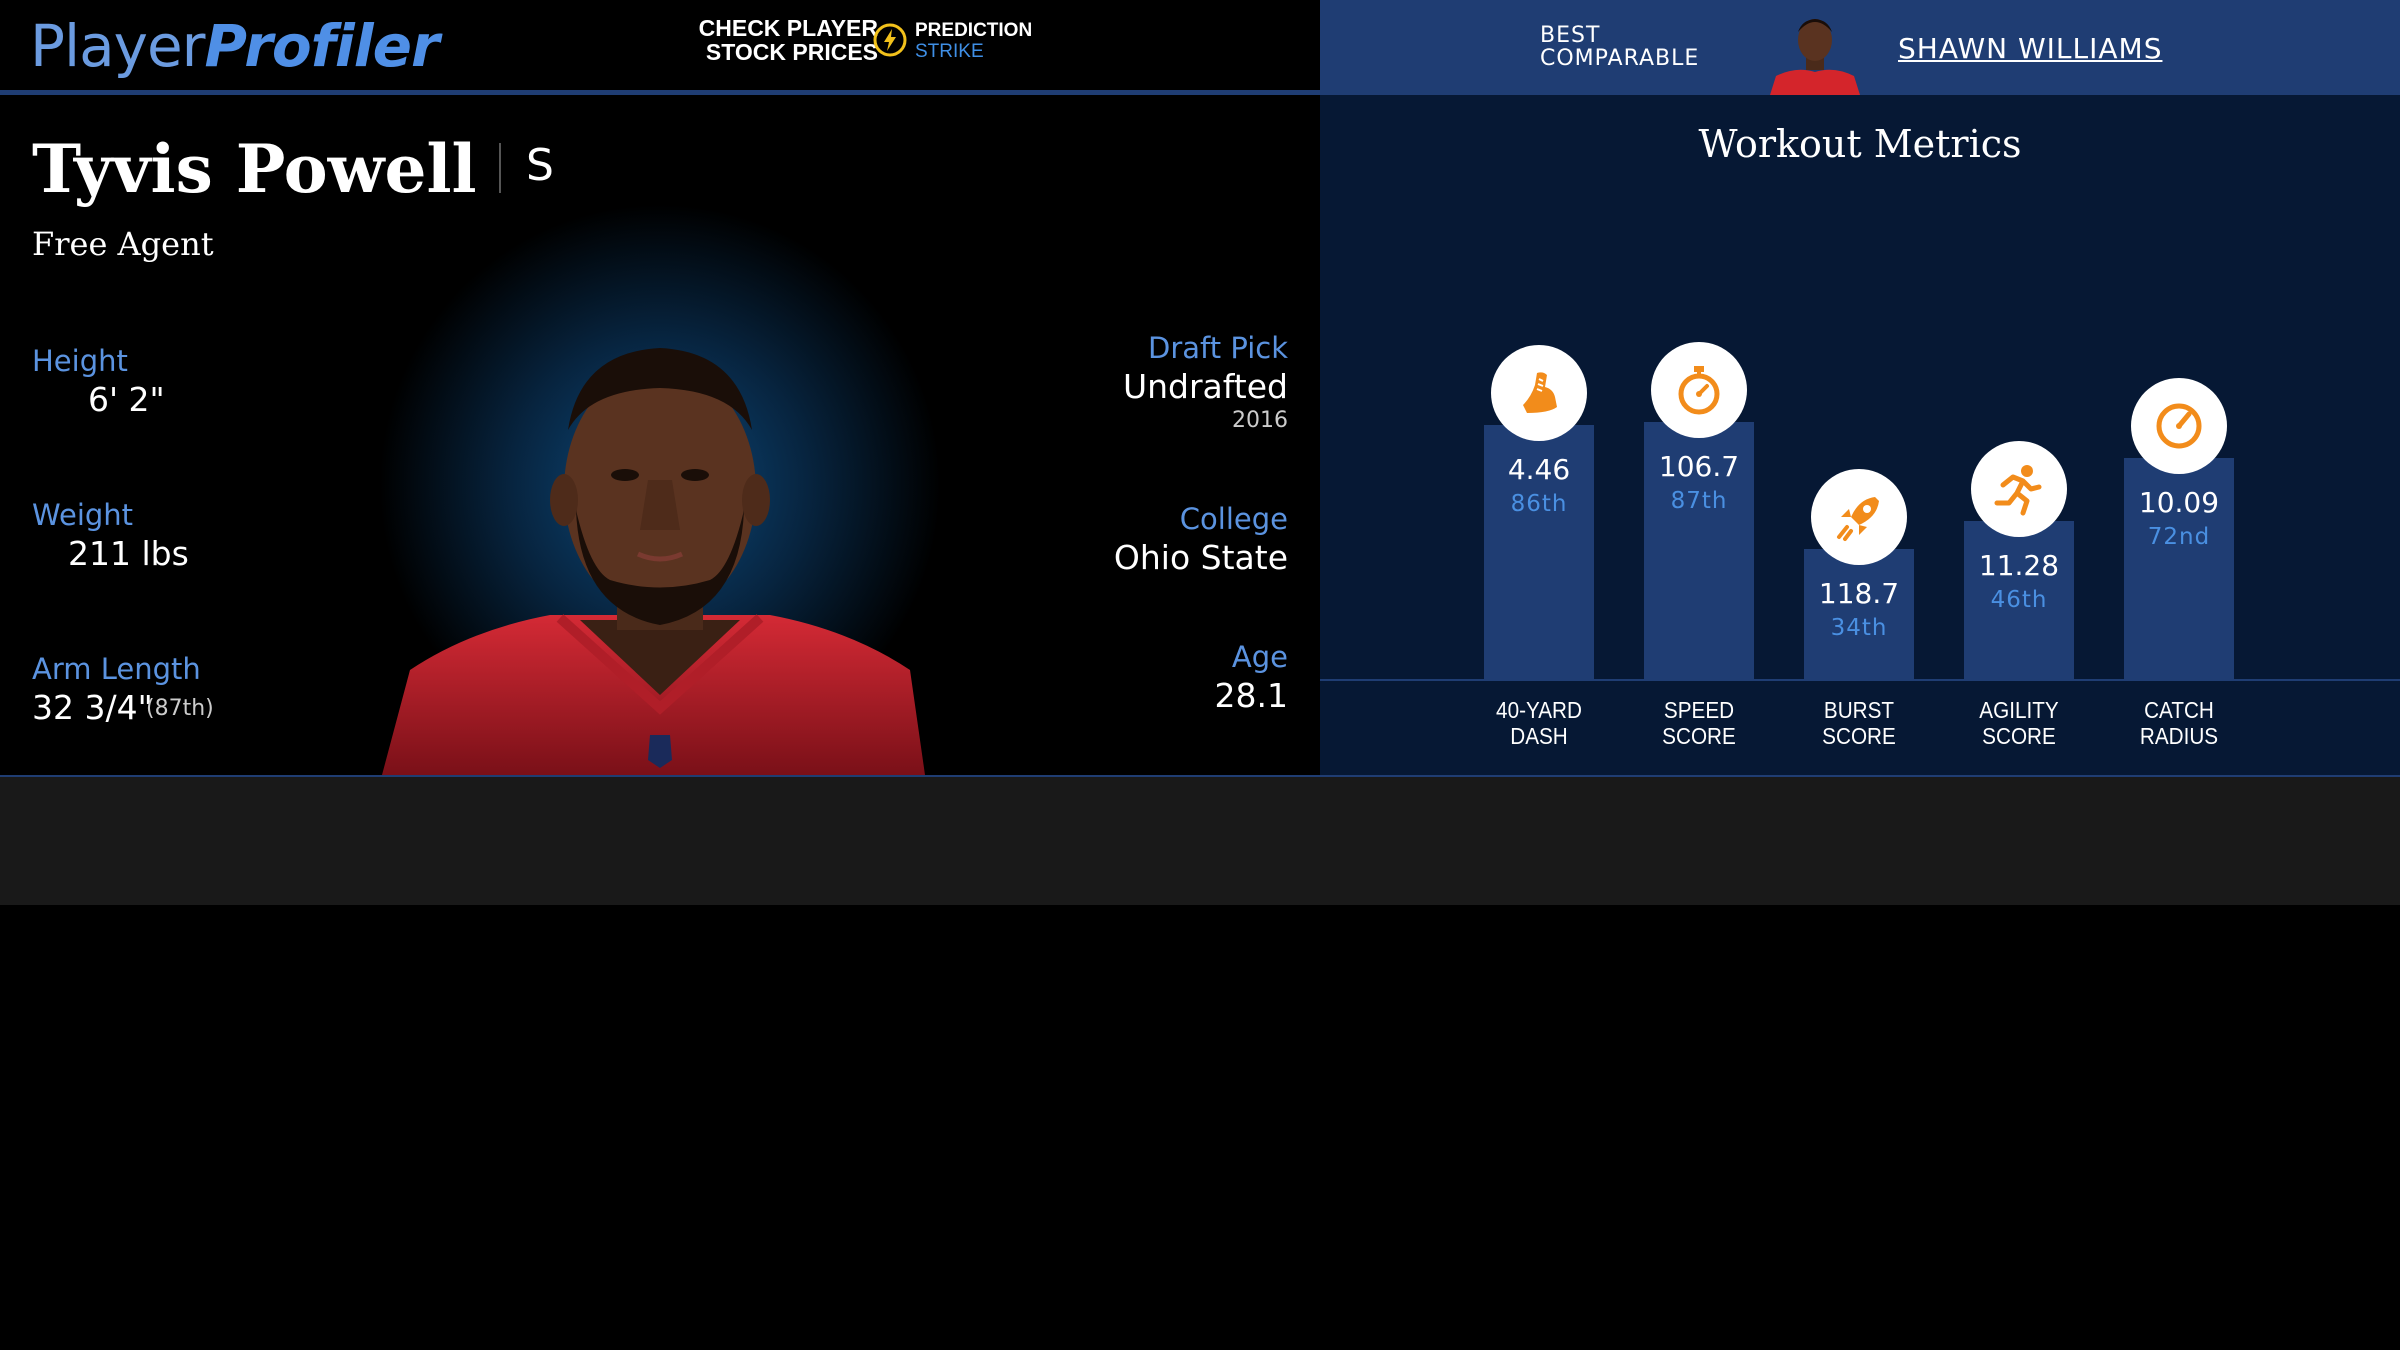 Image resolution: width=2400 pixels, height=1350 pixels. Describe the element at coordinates (1859, 593) in the screenshot. I see `metric-value: 118.7` at that location.